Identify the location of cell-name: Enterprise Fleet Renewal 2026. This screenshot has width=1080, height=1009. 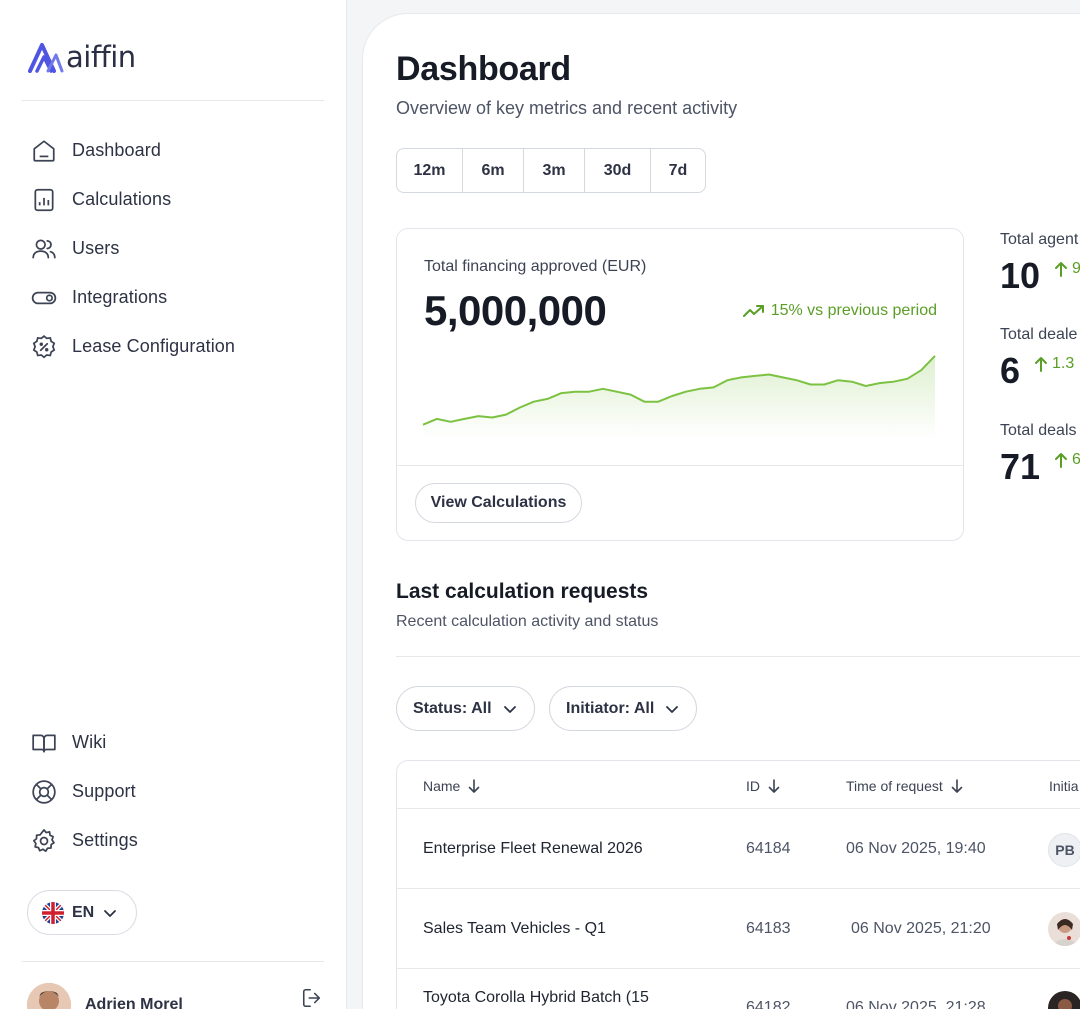
(533, 848).